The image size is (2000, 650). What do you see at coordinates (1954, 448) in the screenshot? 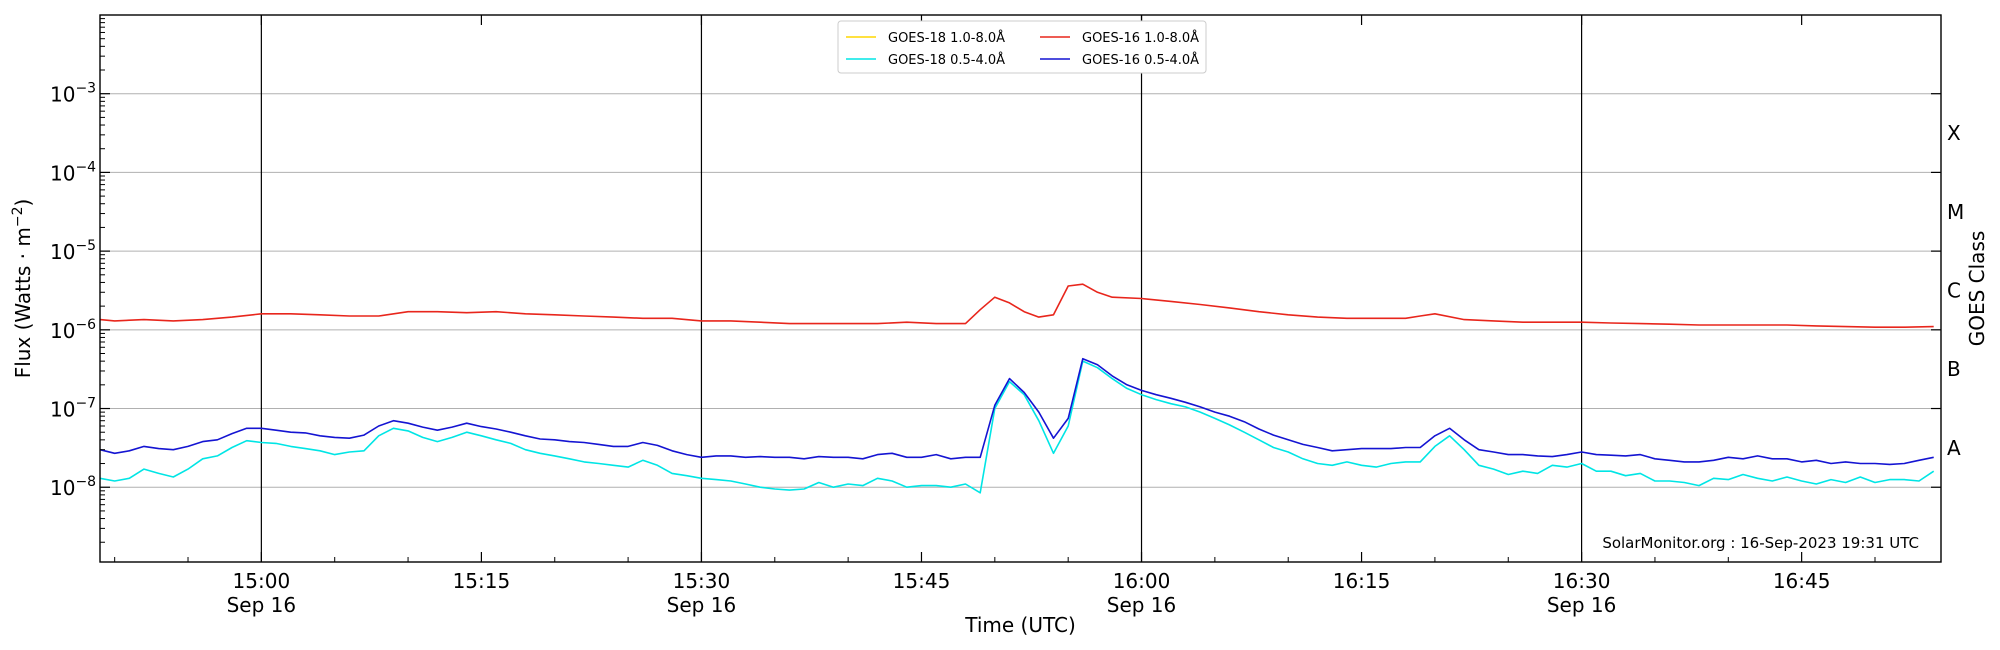
I see `goes-class-label: A` at bounding box center [1954, 448].